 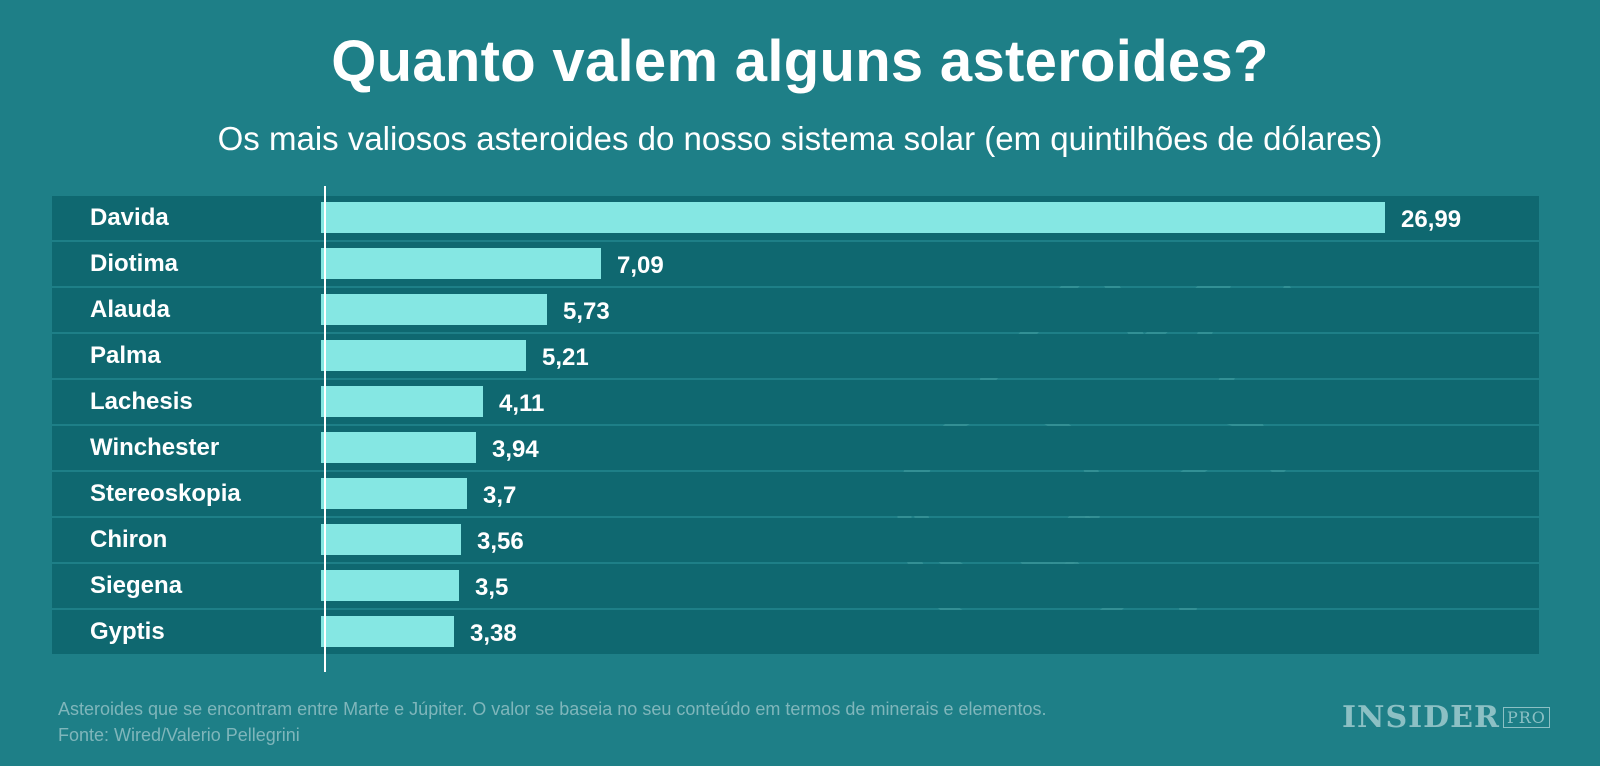 I want to click on bar-row: Stereoskopia 3,7, so click(x=795, y=494).